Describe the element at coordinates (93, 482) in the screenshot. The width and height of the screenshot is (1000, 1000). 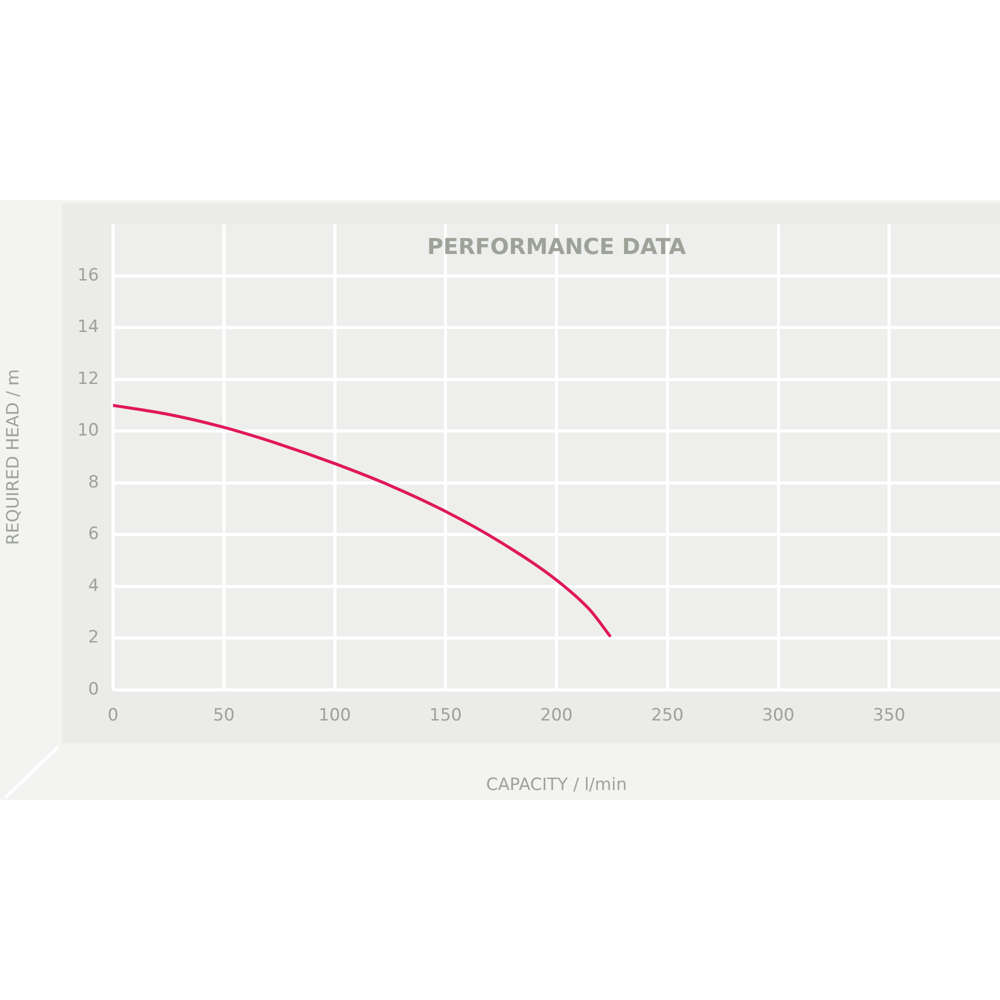
I see `y-tick-label: 8` at that location.